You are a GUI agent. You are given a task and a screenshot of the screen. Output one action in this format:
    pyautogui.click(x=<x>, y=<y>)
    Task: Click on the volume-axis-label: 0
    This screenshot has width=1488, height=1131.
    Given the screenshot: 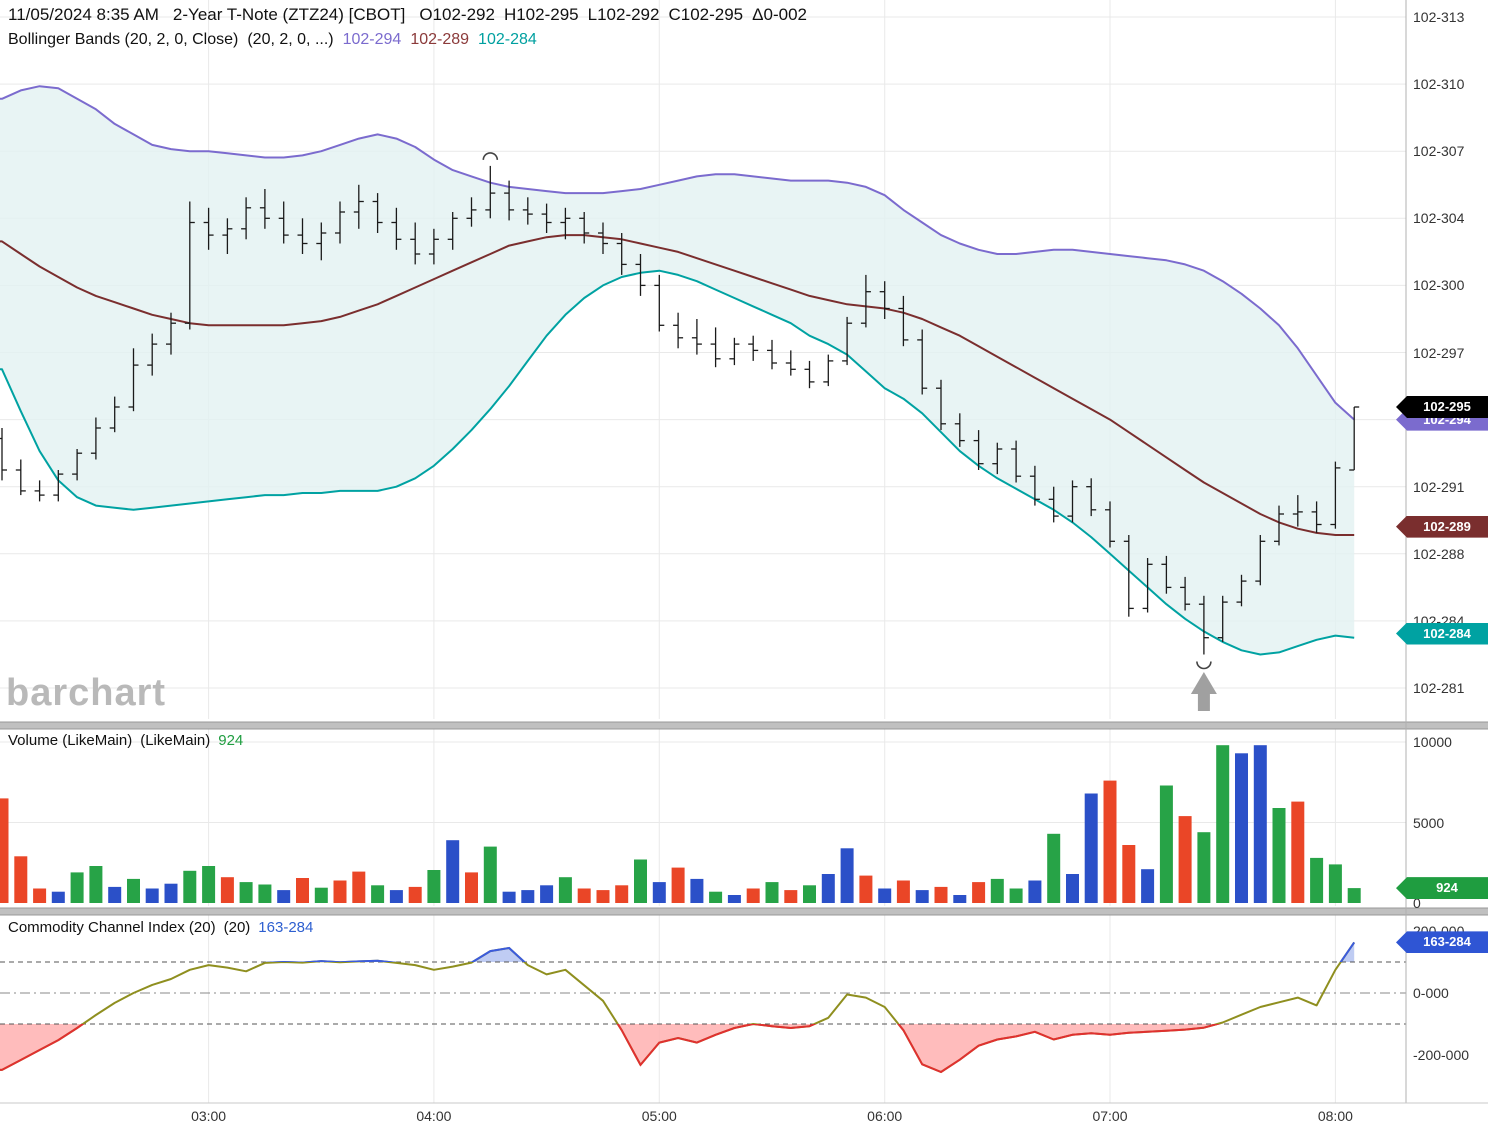 What is the action you would take?
    pyautogui.click(x=1417, y=903)
    